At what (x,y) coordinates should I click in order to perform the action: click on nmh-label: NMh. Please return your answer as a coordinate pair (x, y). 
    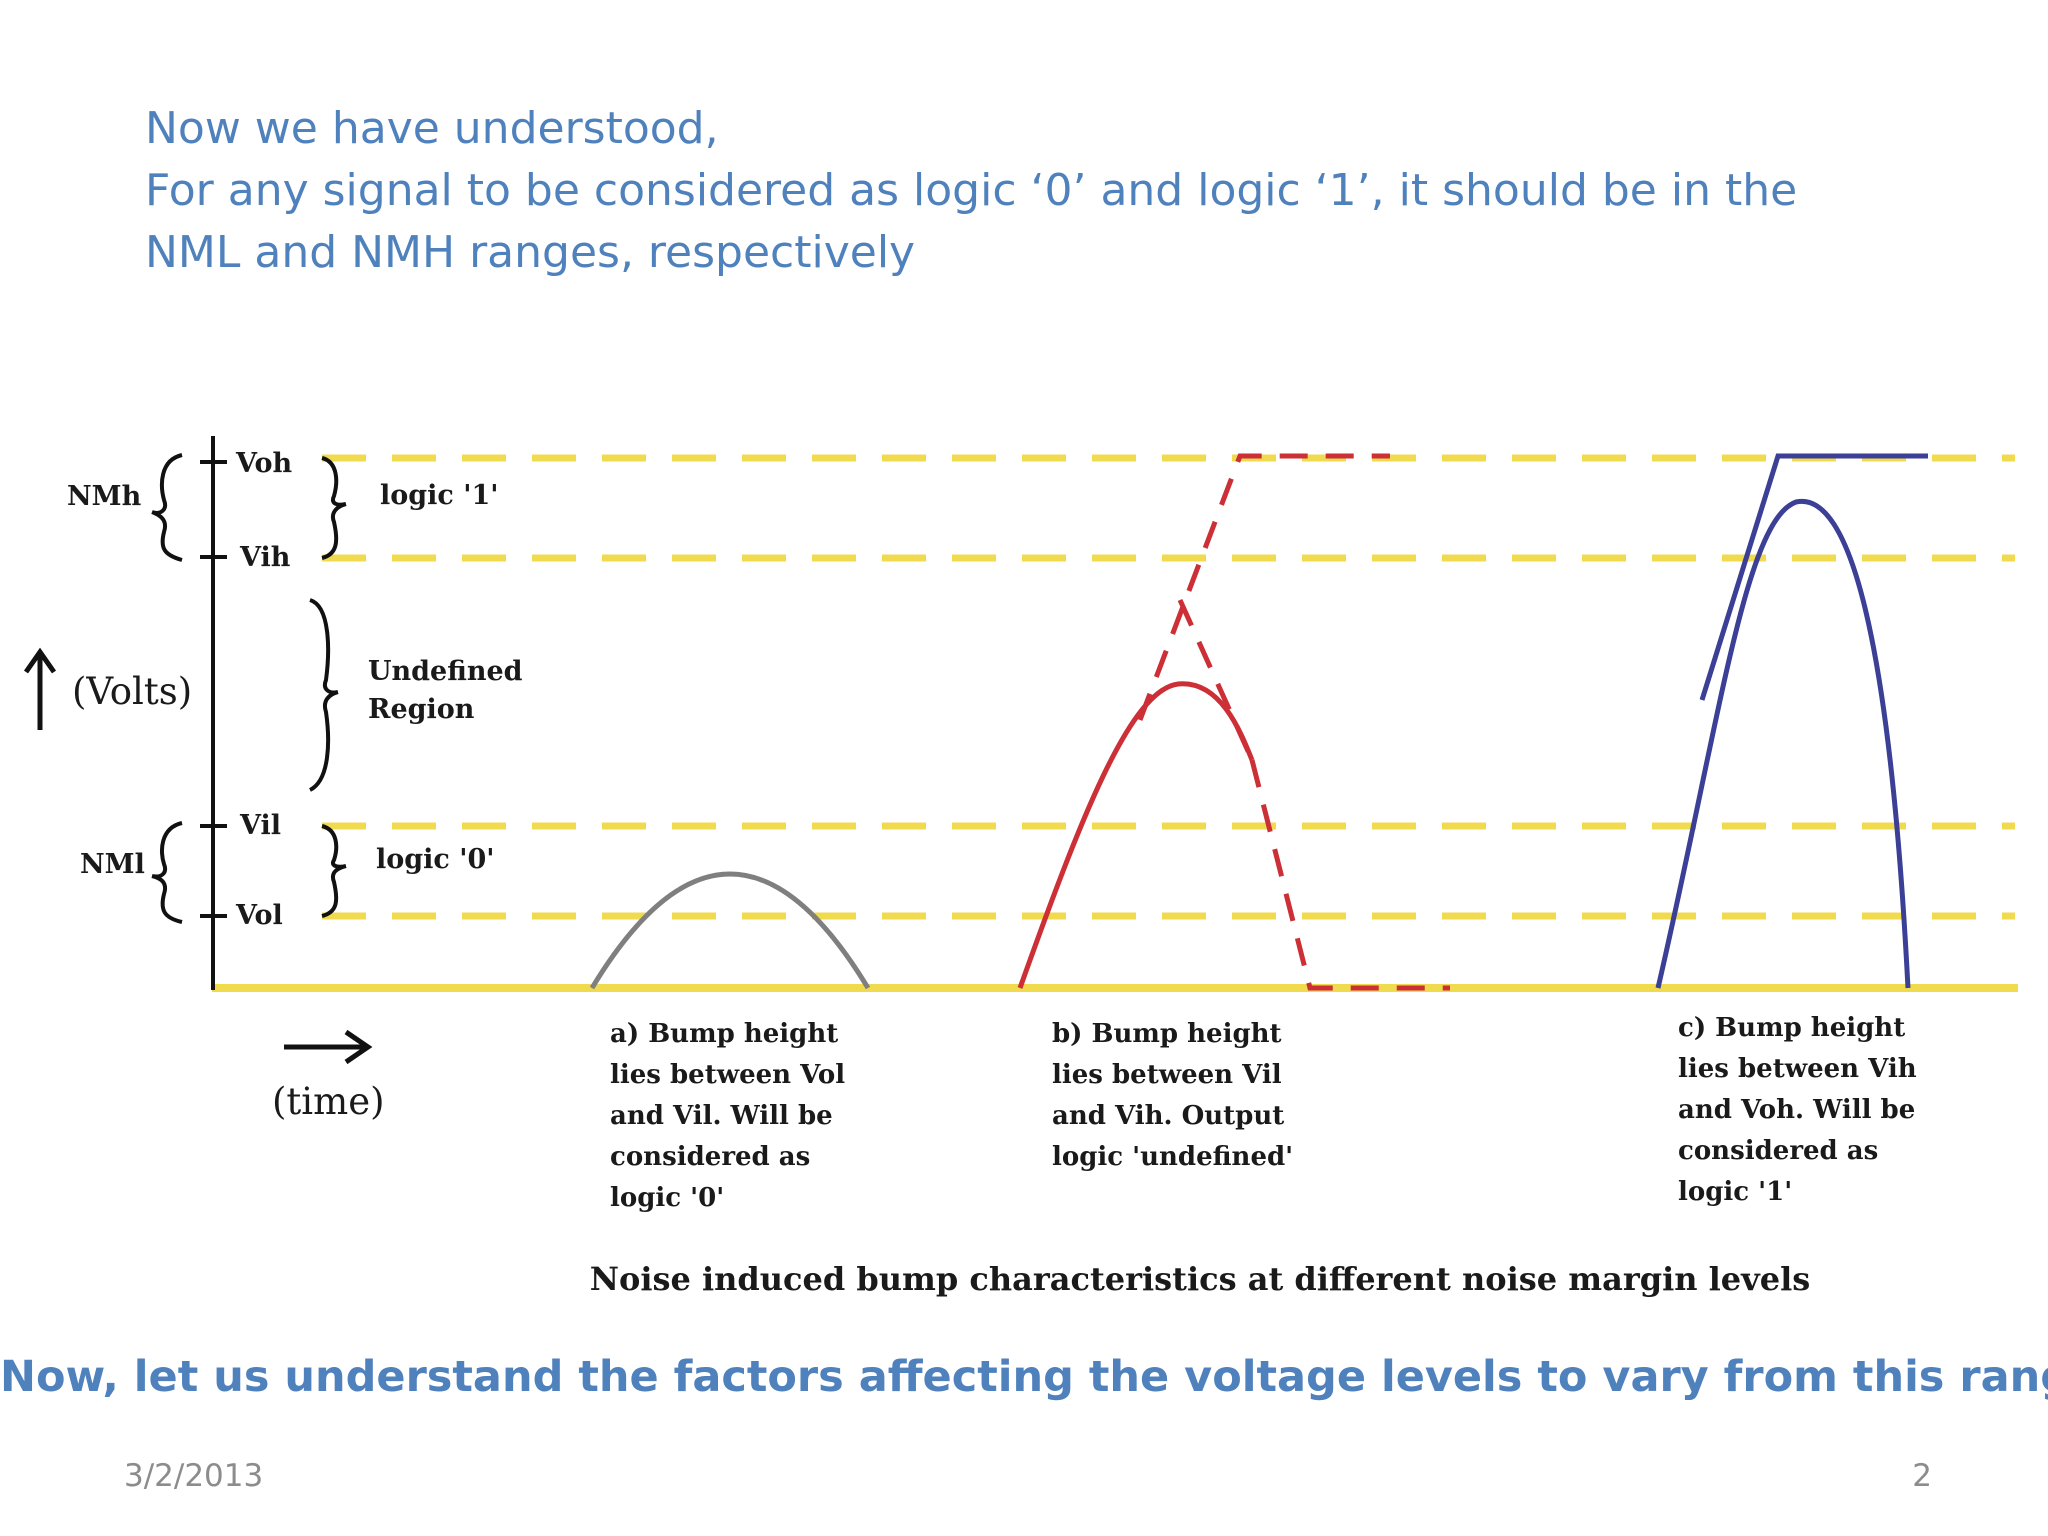
    Looking at the image, I should click on (104, 496).